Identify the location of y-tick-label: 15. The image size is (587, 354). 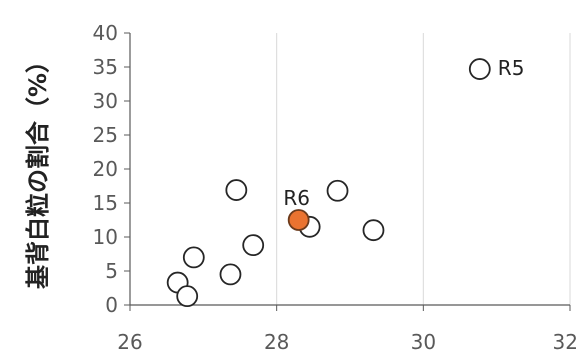
(105, 203).